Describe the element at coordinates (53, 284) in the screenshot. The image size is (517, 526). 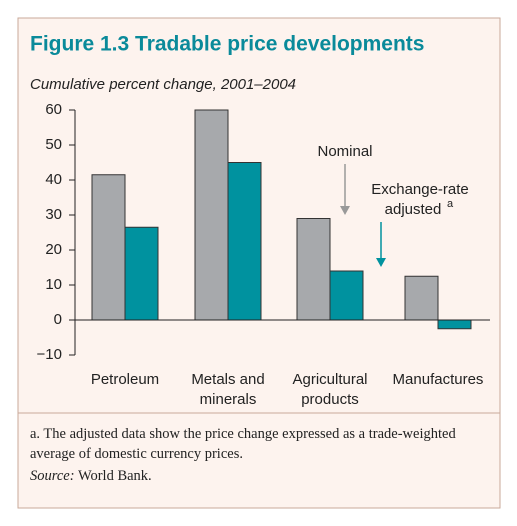
I see `y-tick-label: 10` at that location.